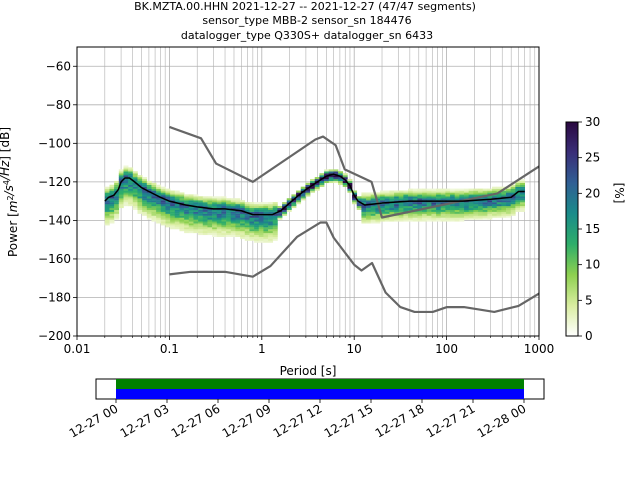 This screenshot has height=480, width=640. I want to click on x-tick-label: 100, so click(446, 349).